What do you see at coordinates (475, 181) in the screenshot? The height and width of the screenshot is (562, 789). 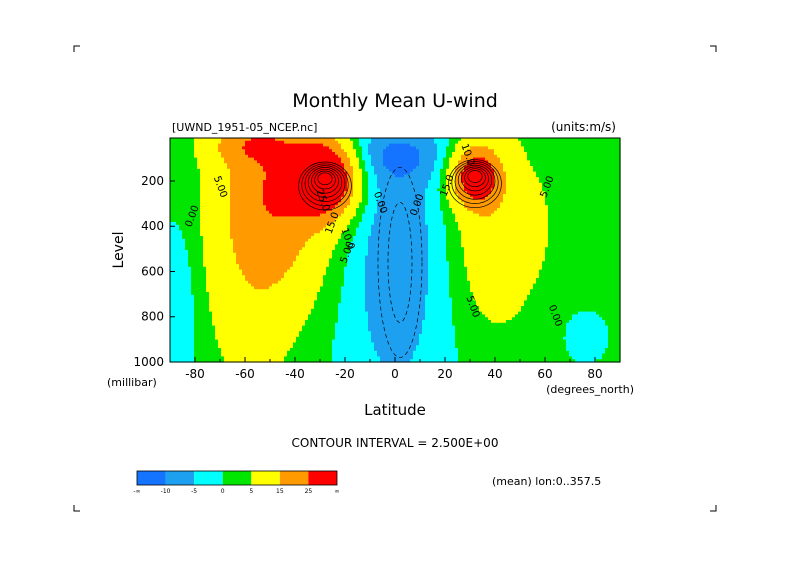 I see `northern-jet-contour` at bounding box center [475, 181].